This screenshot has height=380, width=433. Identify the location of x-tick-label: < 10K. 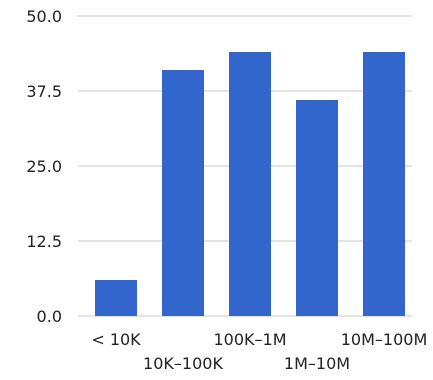
(116, 339).